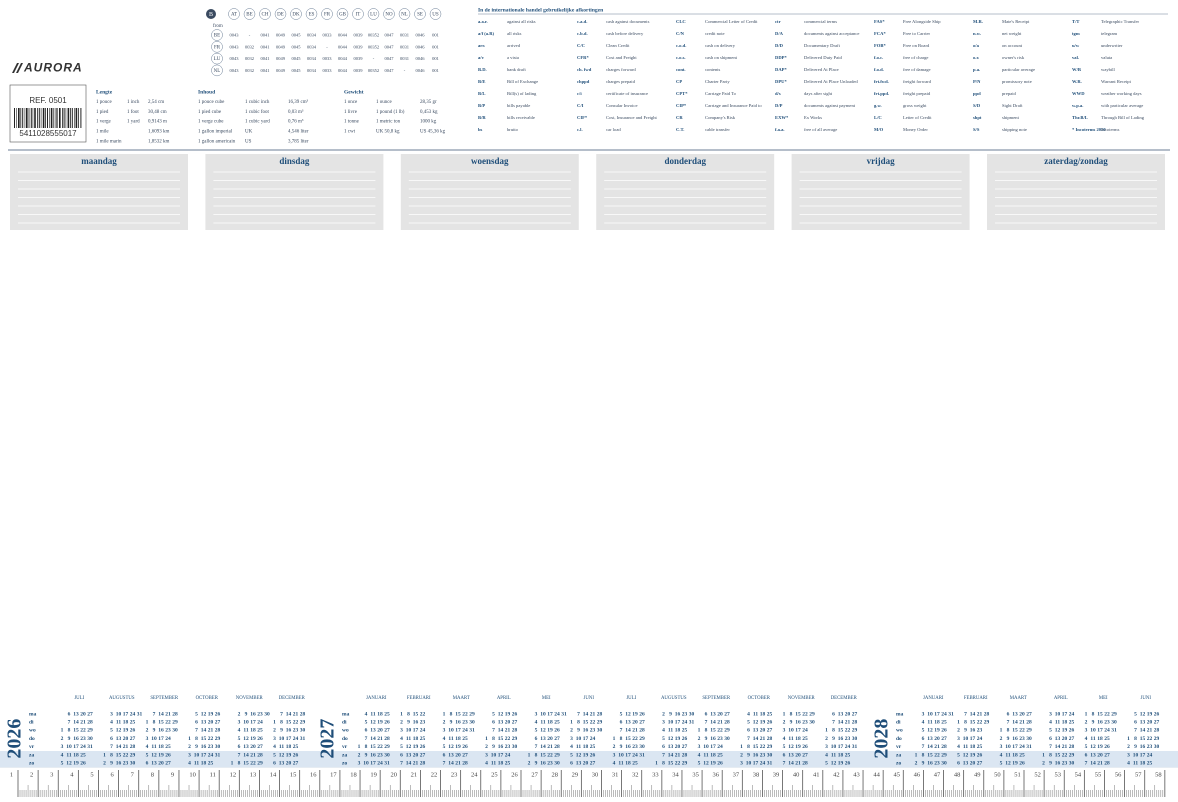 This screenshot has height=802, width=1178. Describe the element at coordinates (1109, 33) in the screenshot. I see `abbreviation-meaning: telegram` at that location.